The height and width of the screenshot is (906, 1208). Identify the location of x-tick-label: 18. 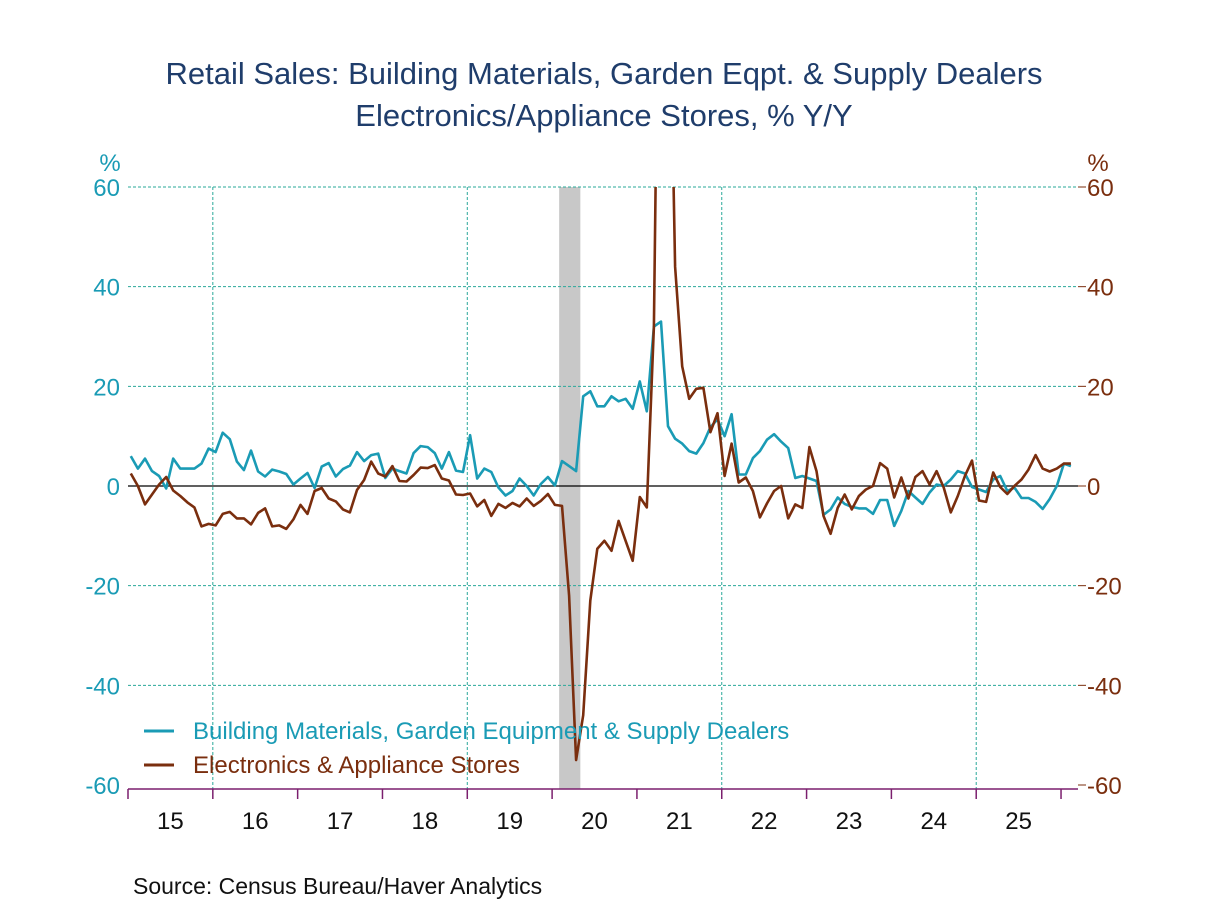
(425, 821).